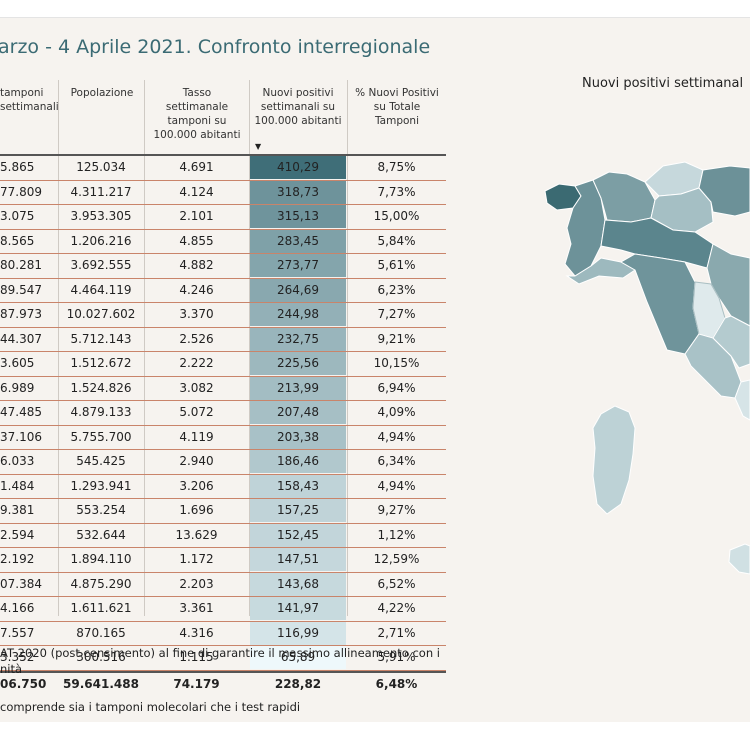  What do you see at coordinates (223, 217) in the screenshot?
I see `table-row: 3.075 3.953.305 2.101 315,13 15,00%` at bounding box center [223, 217].